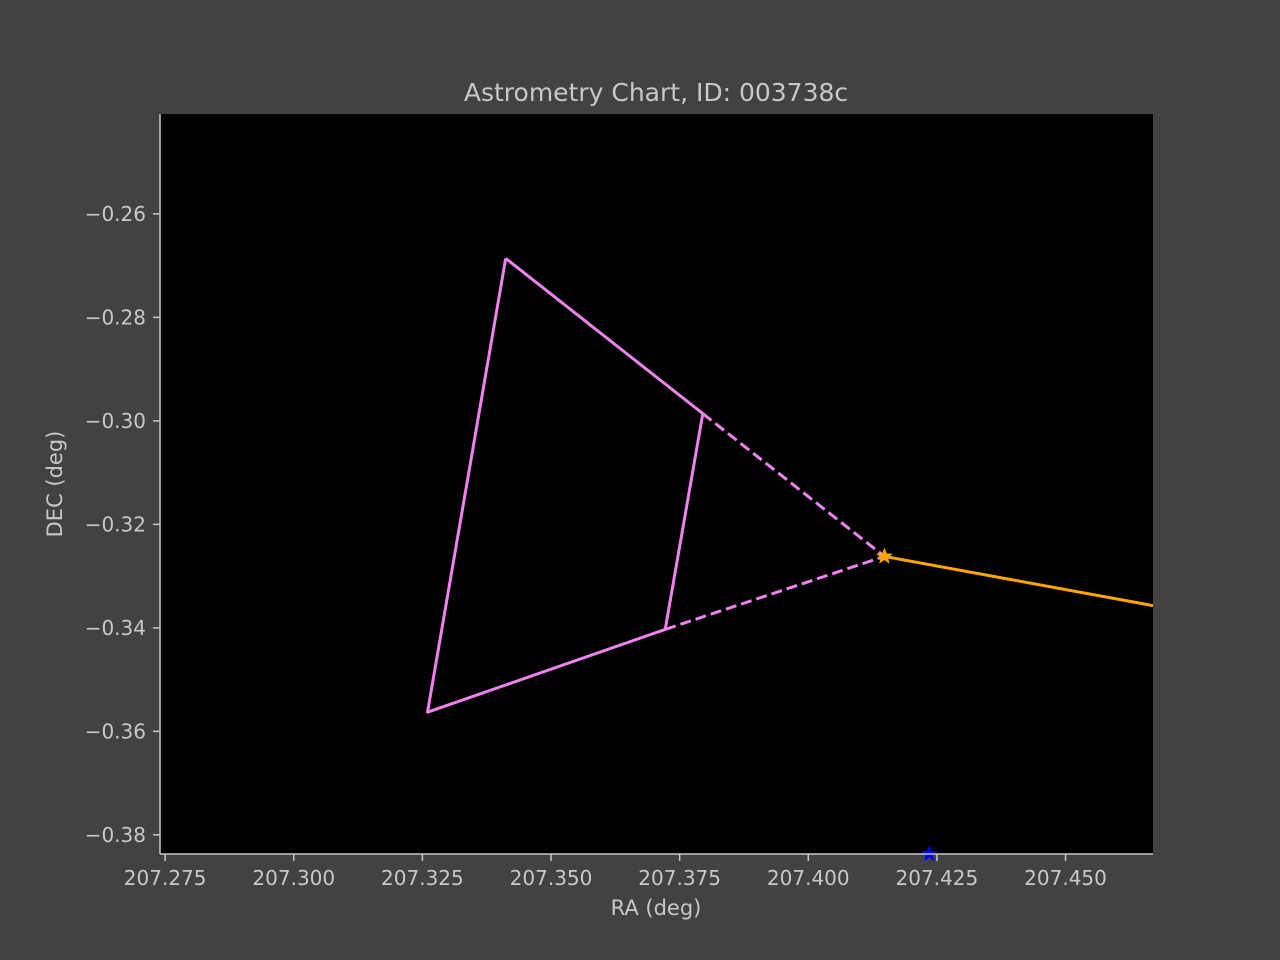 Image resolution: width=1280 pixels, height=960 pixels. Describe the element at coordinates (115, 214) in the screenshot. I see `y-tick-label: −0.26` at that location.